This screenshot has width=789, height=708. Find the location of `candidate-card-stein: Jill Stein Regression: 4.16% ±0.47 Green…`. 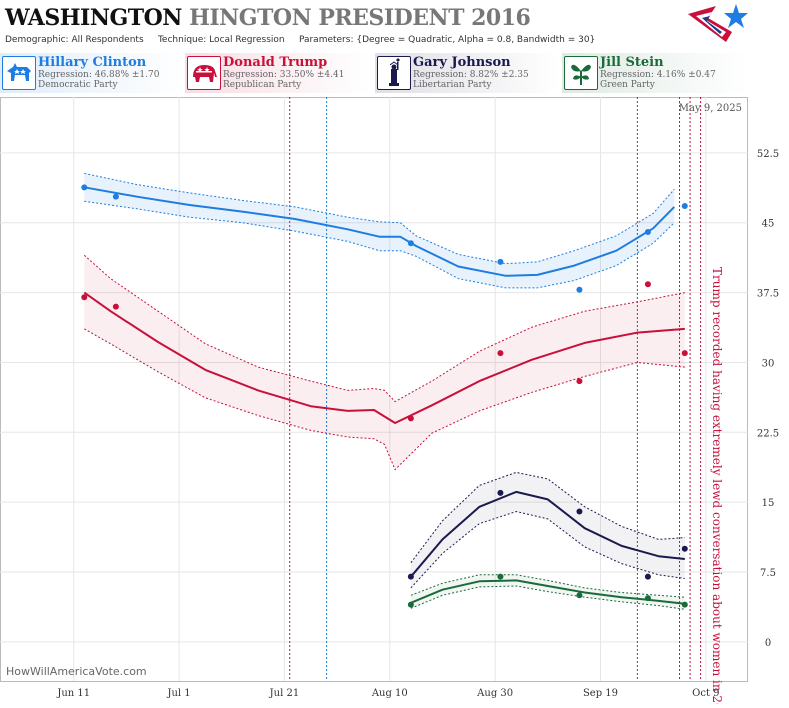

candidate-card-stein: Jill Stein Regression: 4.16% ±0.47 Green… is located at coordinates (654, 73).